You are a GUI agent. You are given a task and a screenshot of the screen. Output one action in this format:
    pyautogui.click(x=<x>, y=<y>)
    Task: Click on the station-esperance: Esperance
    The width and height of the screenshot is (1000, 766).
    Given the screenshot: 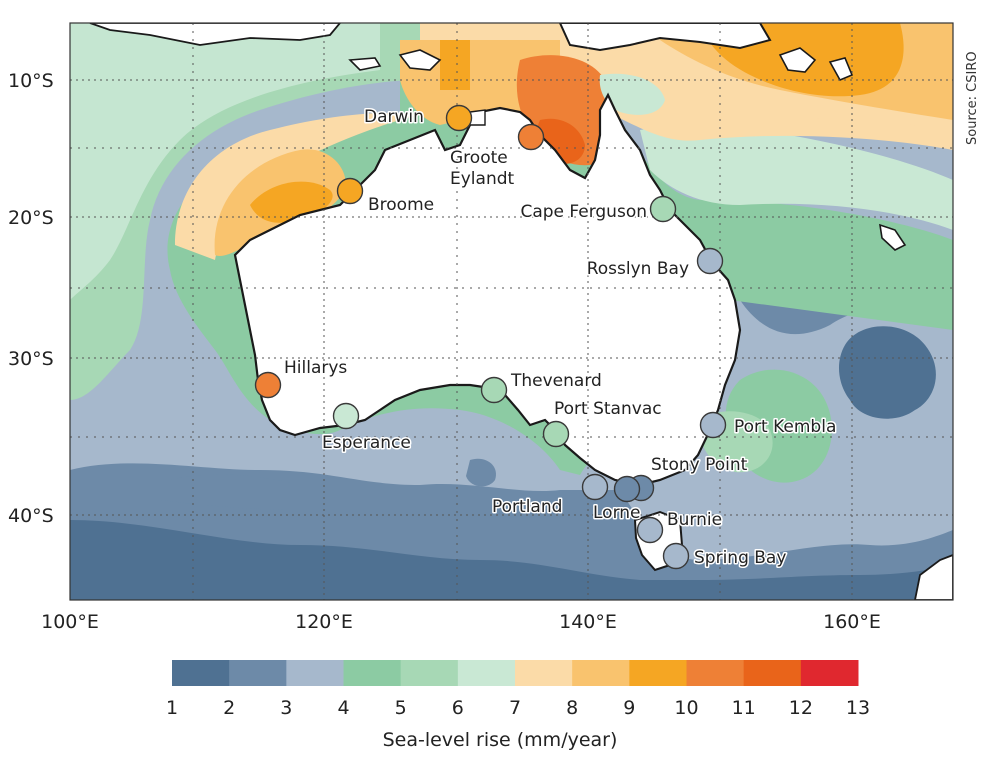 What is the action you would take?
    pyautogui.click(x=366, y=428)
    